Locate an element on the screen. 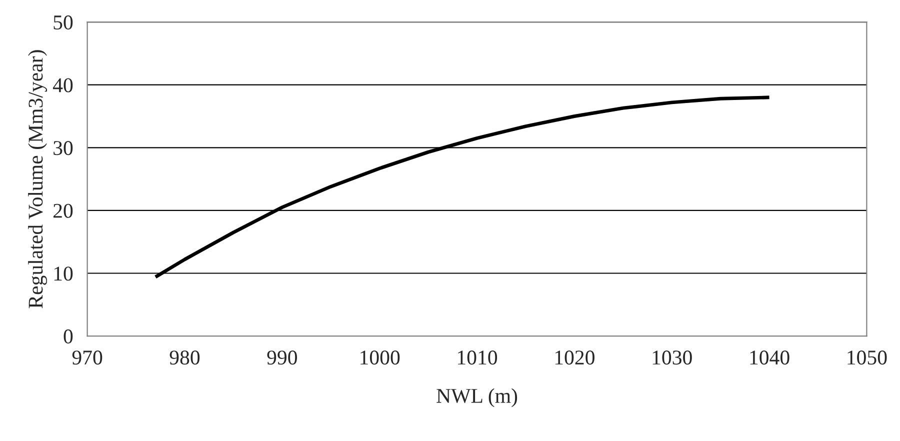  y-tick-label: 0 is located at coordinates (68, 336).